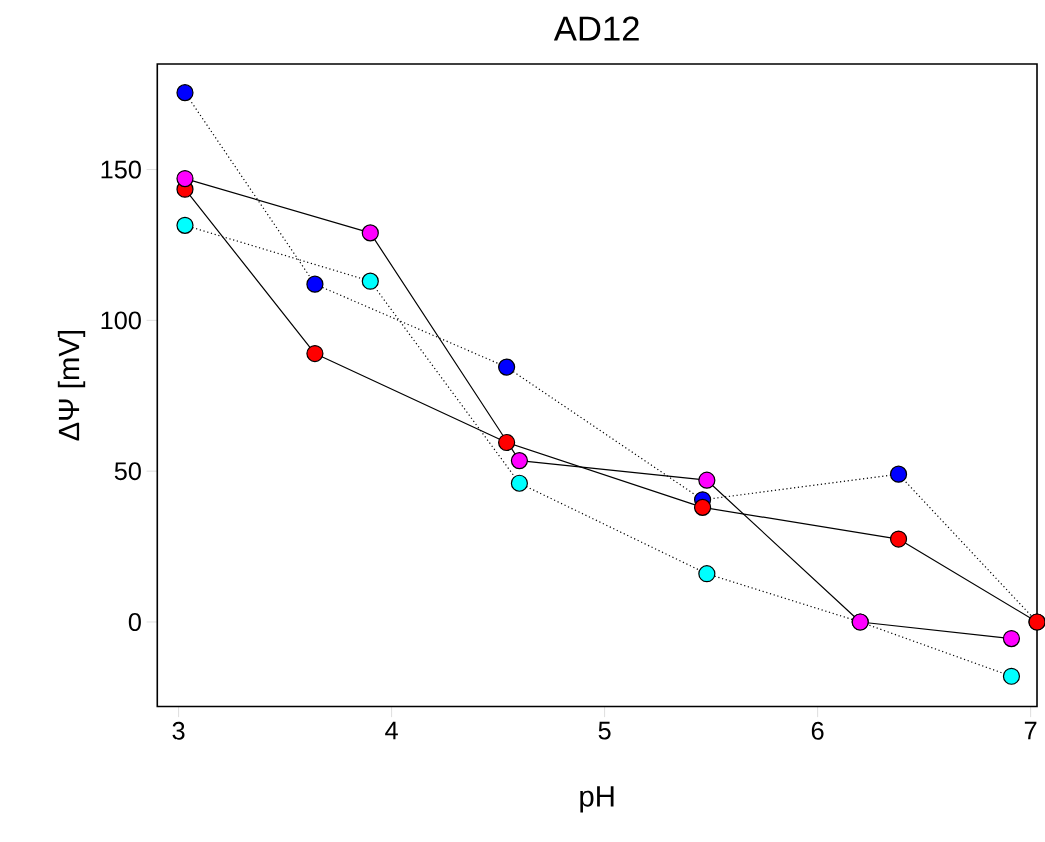 The image size is (1045, 842). Describe the element at coordinates (121, 169) in the screenshot. I see `y-tick-label: 150` at that location.